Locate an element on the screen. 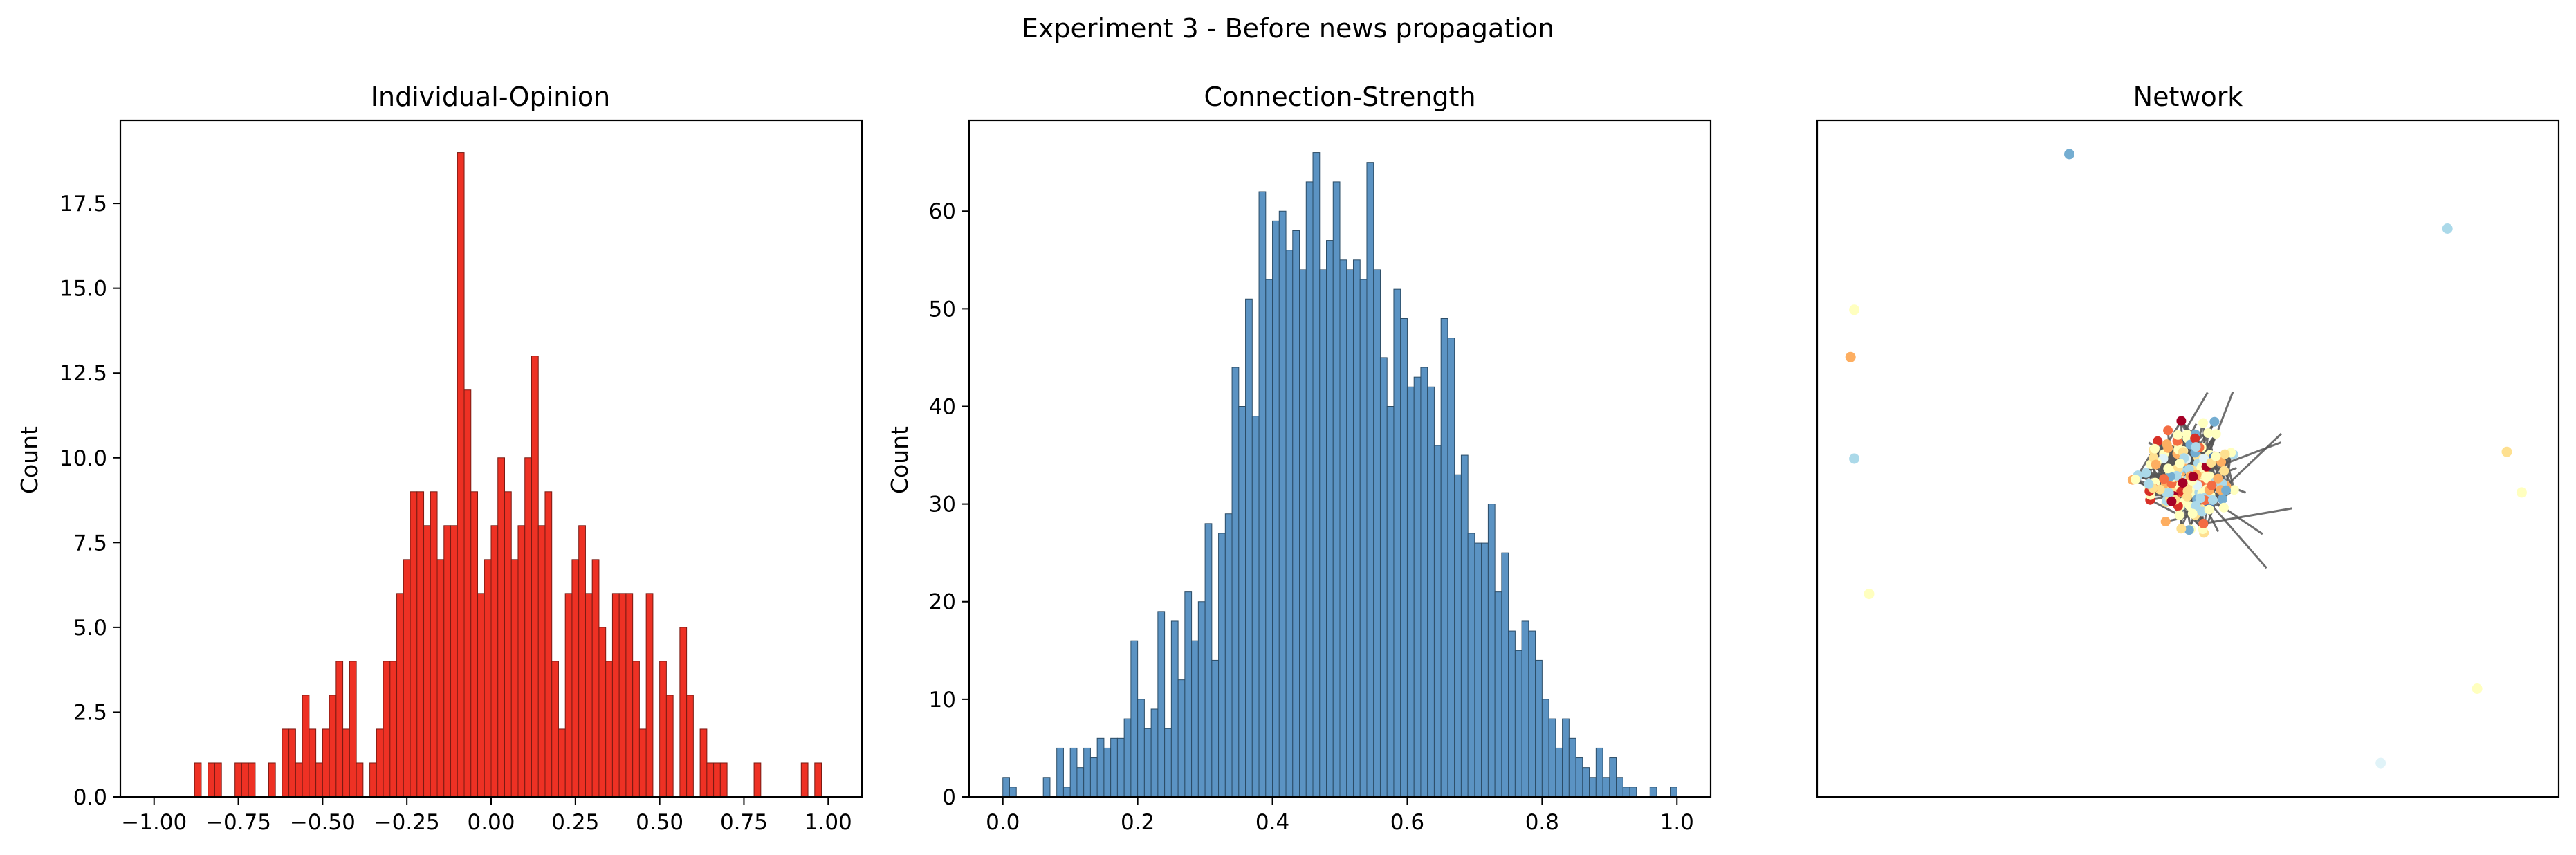 This screenshot has width=2576, height=855. network-edge is located at coordinates (2247, 516).